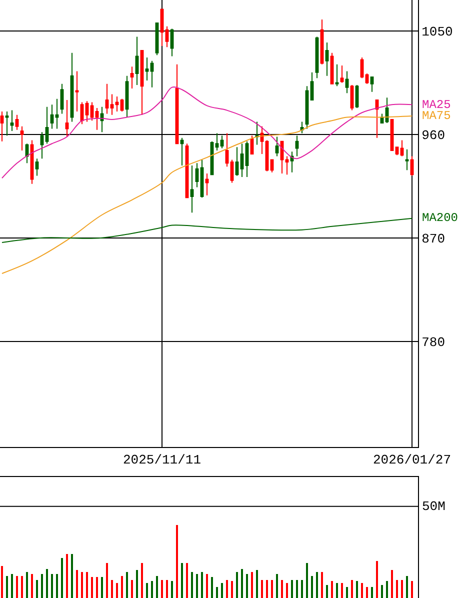 The width and height of the screenshot is (472, 598). I want to click on y-tick-label: 960, so click(434, 135).